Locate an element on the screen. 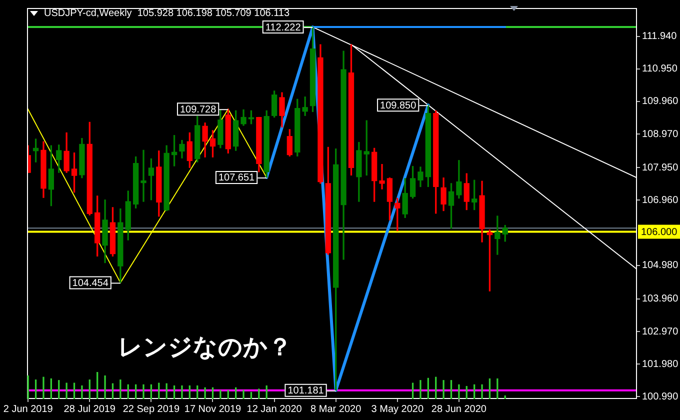 The image size is (680, 420). x-tick-label: 12 Jan 2020 is located at coordinates (274, 409).